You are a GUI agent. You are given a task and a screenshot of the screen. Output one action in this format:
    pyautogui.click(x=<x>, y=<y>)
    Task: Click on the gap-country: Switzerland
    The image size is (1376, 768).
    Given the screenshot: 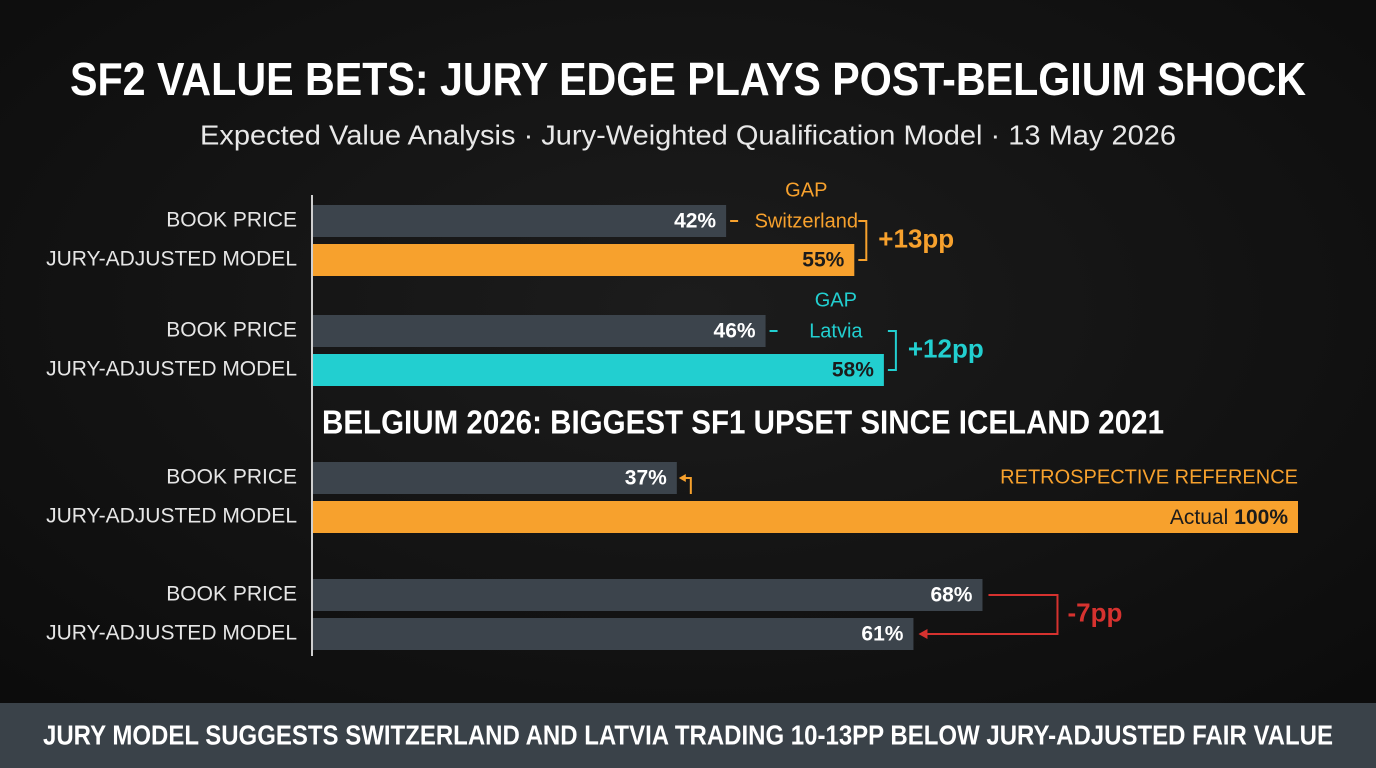 What is the action you would take?
    pyautogui.click(x=806, y=221)
    